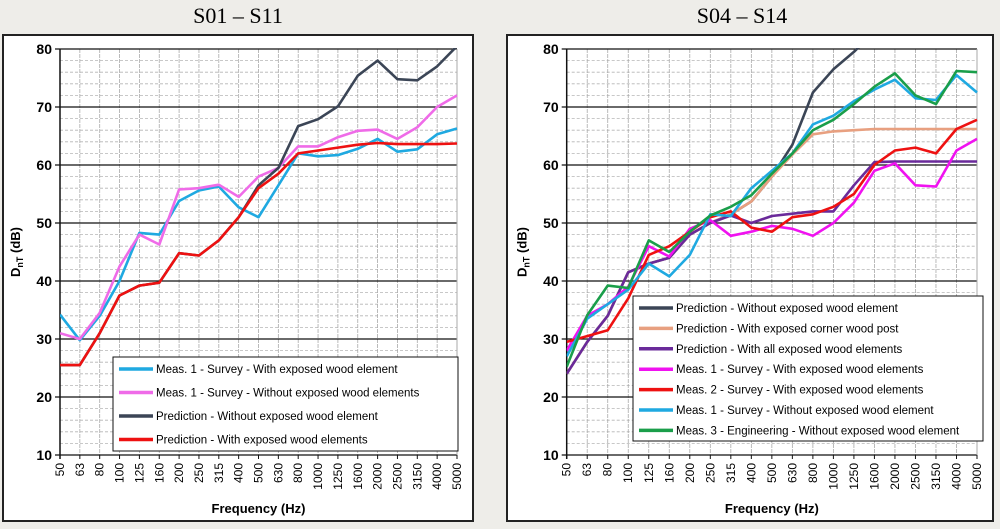  What do you see at coordinates (742, 15) in the screenshot?
I see `chart-title-right: S04 – S14` at bounding box center [742, 15].